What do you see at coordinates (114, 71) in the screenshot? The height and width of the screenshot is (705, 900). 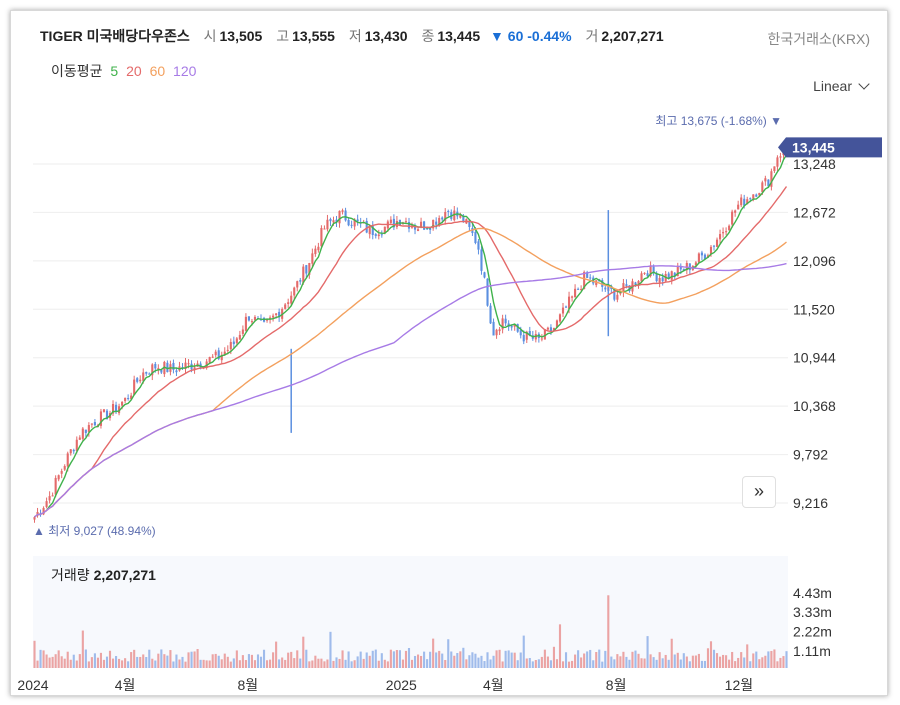 I see `ma-5: 5` at bounding box center [114, 71].